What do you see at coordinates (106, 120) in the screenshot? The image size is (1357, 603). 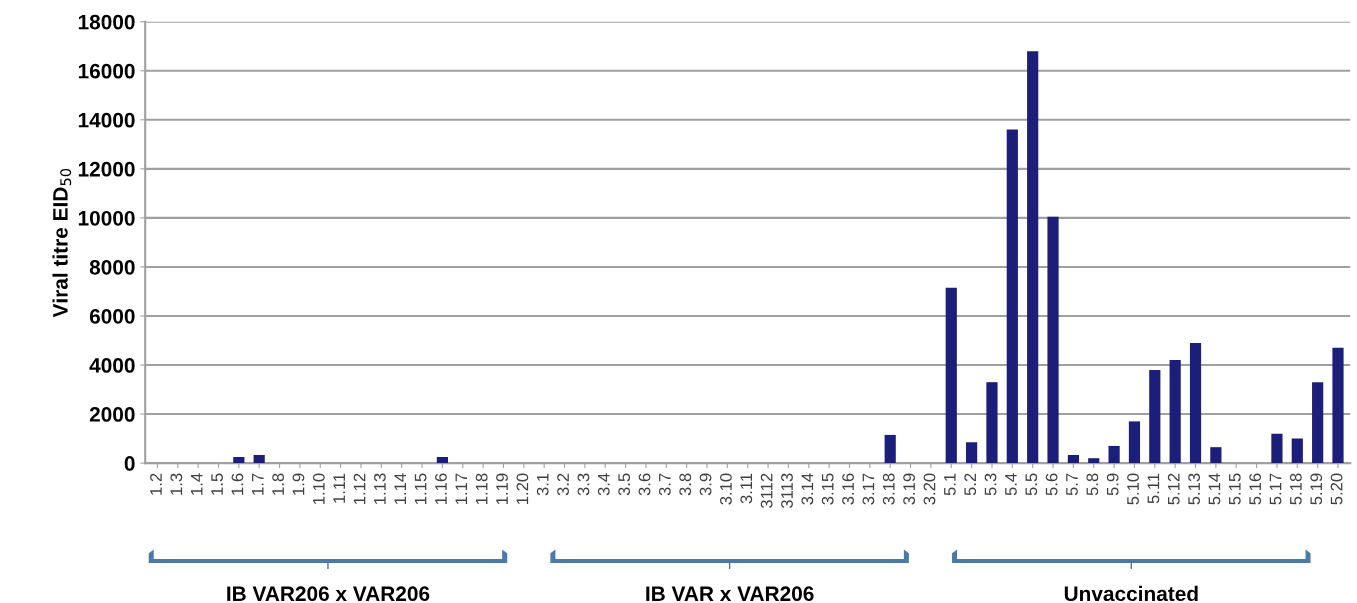 I see `y-tick-label: 14000` at bounding box center [106, 120].